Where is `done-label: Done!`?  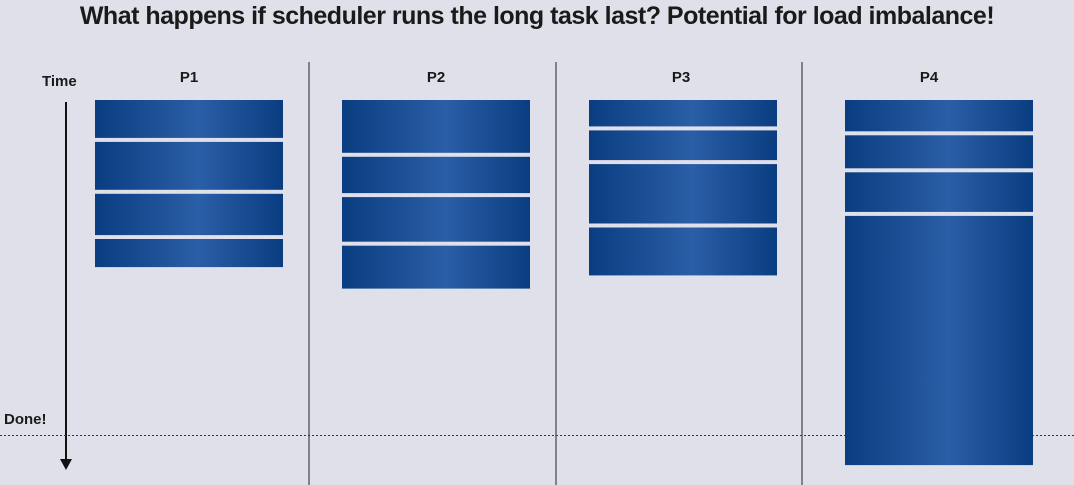
done-label: Done! is located at coordinates (25, 419).